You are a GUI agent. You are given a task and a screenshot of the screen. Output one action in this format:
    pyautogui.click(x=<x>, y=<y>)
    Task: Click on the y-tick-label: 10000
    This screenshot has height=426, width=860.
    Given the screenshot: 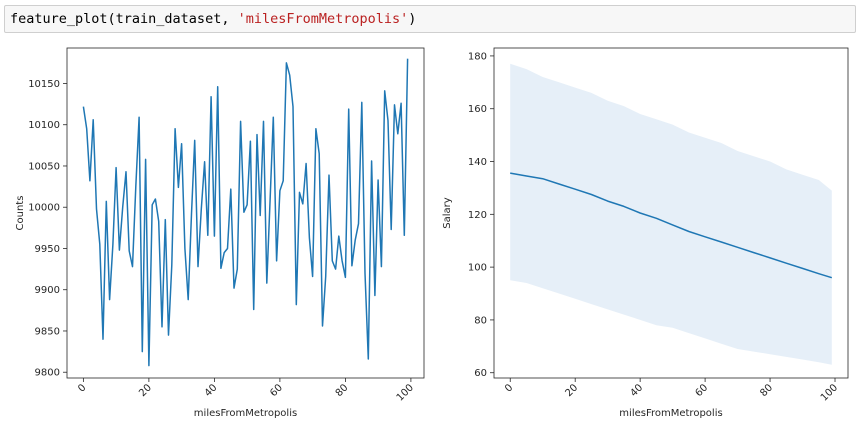 What is the action you would take?
    pyautogui.click(x=44, y=208)
    